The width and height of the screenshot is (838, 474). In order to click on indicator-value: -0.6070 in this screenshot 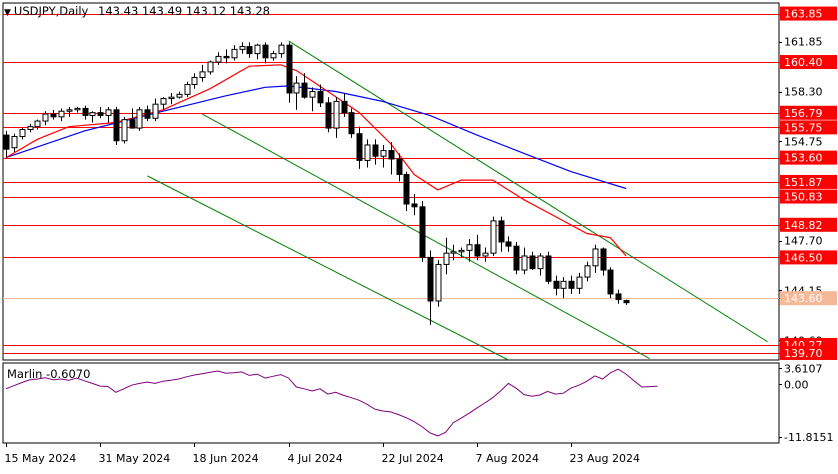, I will do `click(68, 374)`.